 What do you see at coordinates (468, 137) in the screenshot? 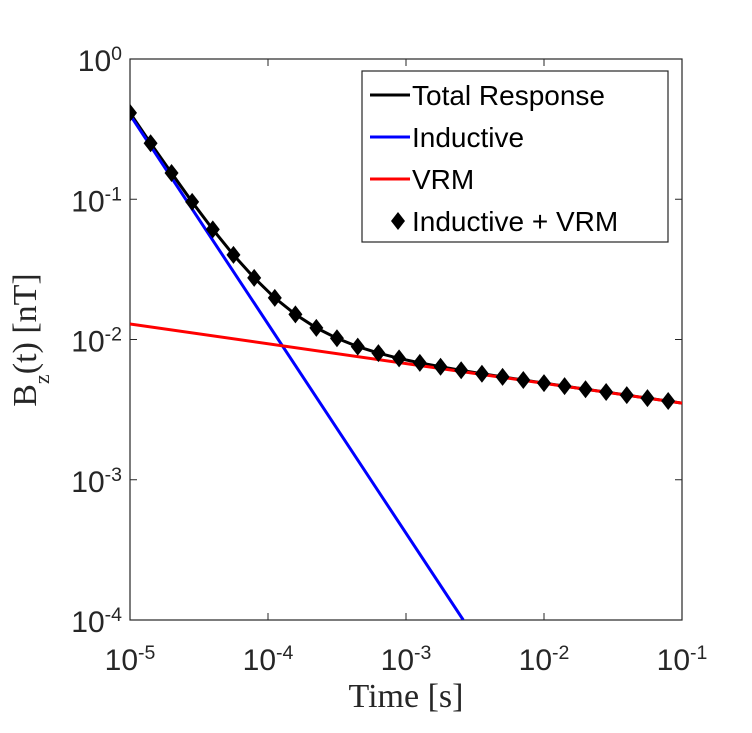
I see `legend-label: Inductive` at bounding box center [468, 137].